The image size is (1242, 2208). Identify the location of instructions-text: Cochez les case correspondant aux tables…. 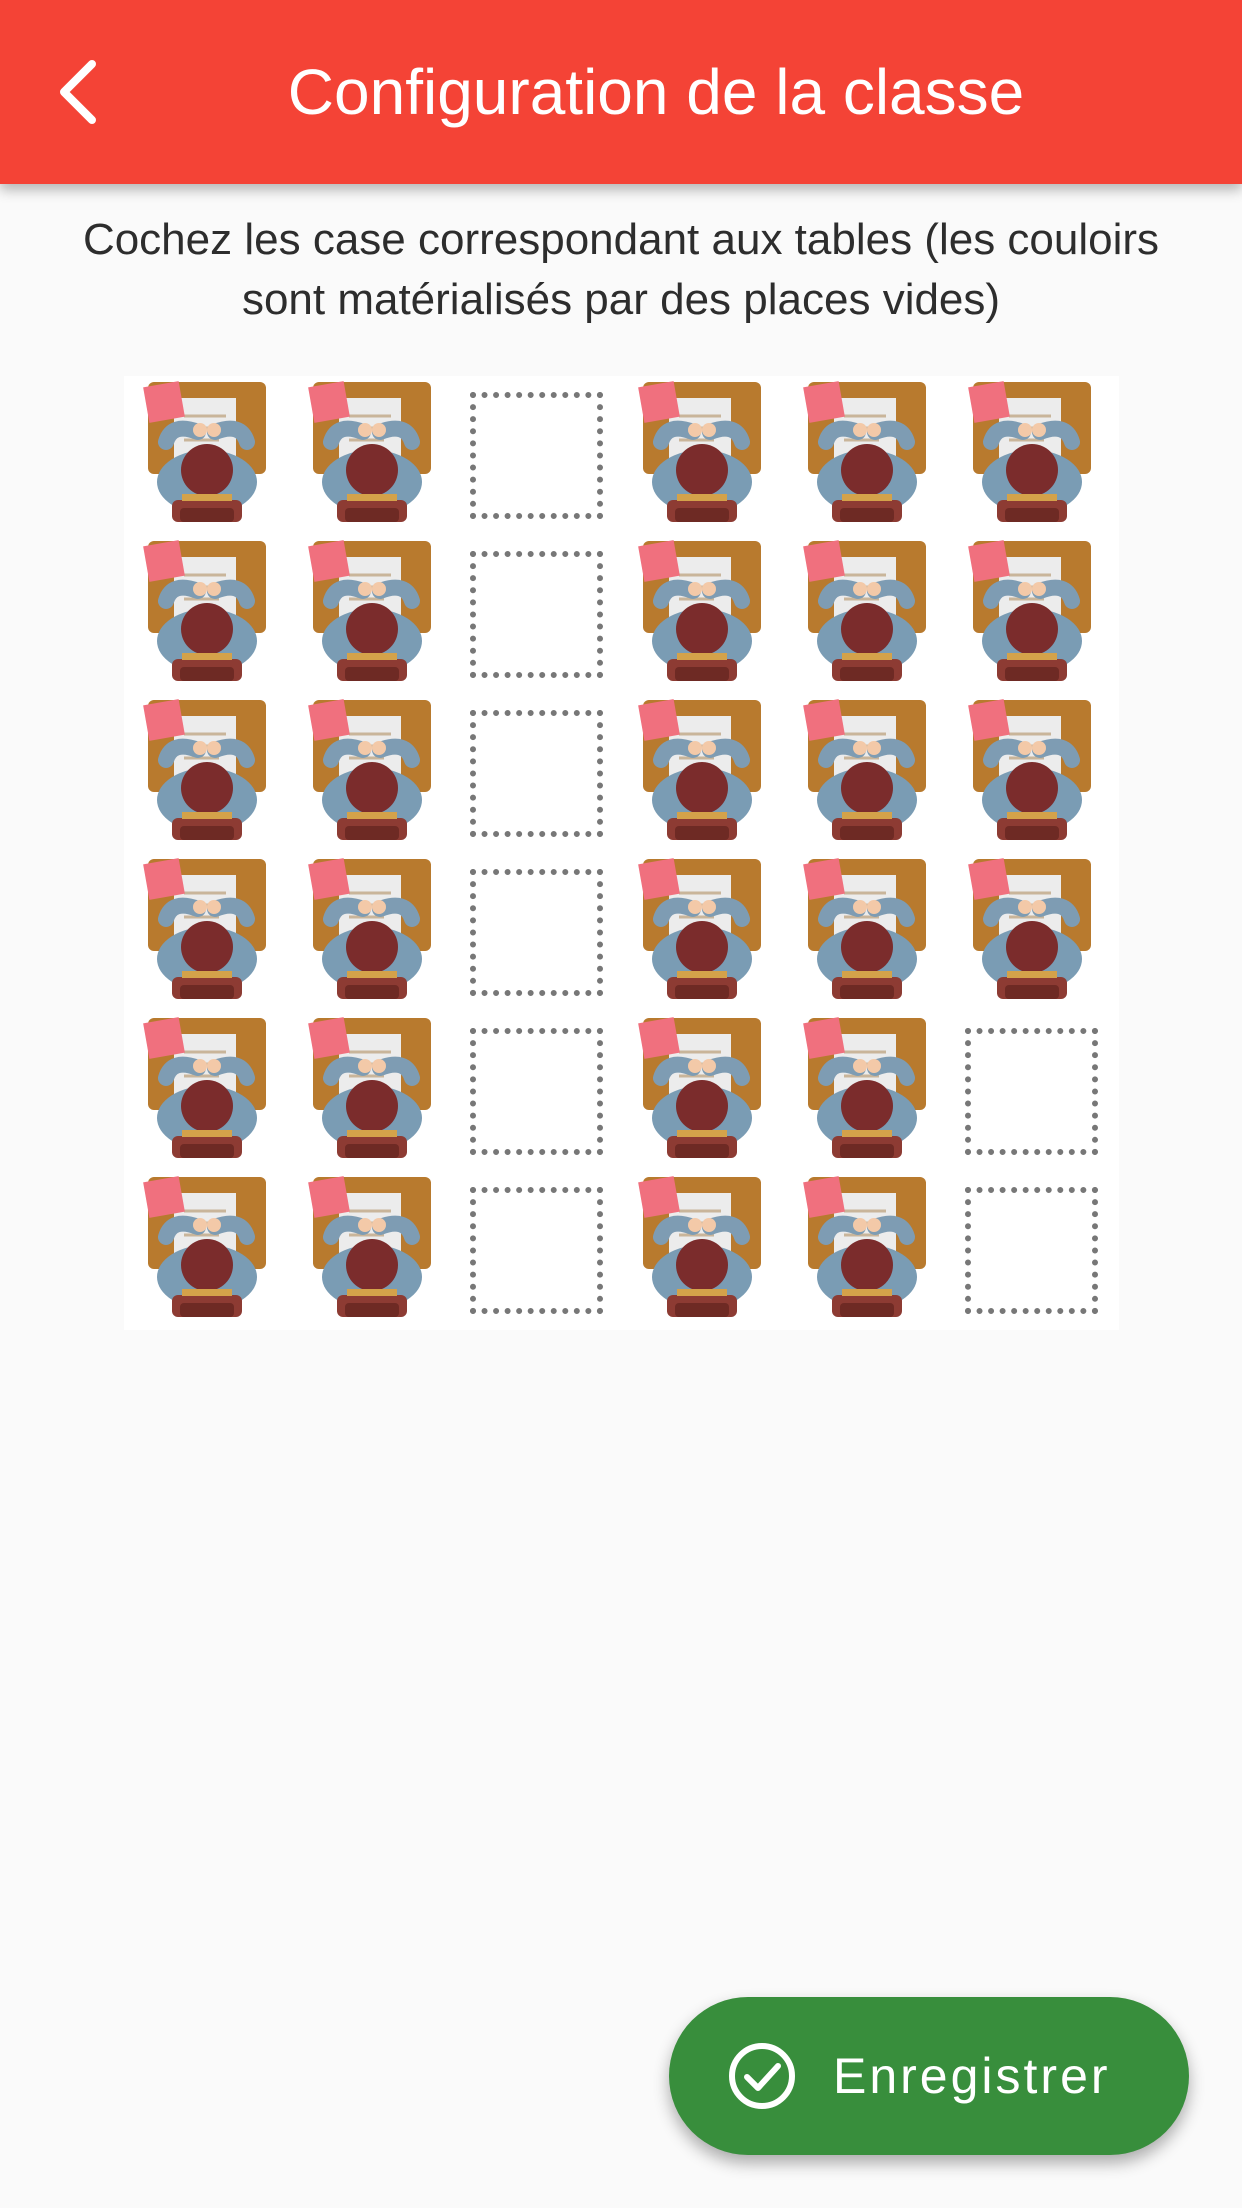
(621, 269).